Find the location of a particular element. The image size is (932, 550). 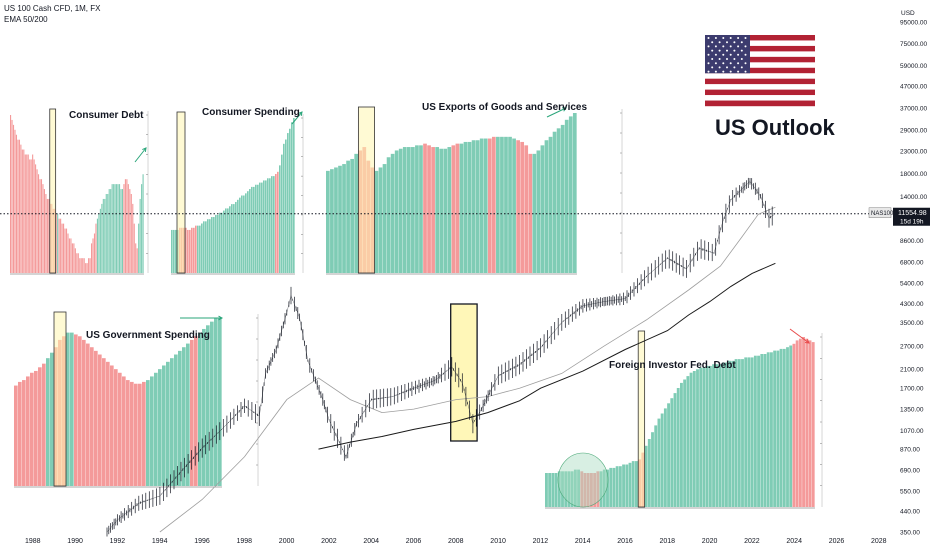

price-tick-label: 6800.00 is located at coordinates (912, 263).